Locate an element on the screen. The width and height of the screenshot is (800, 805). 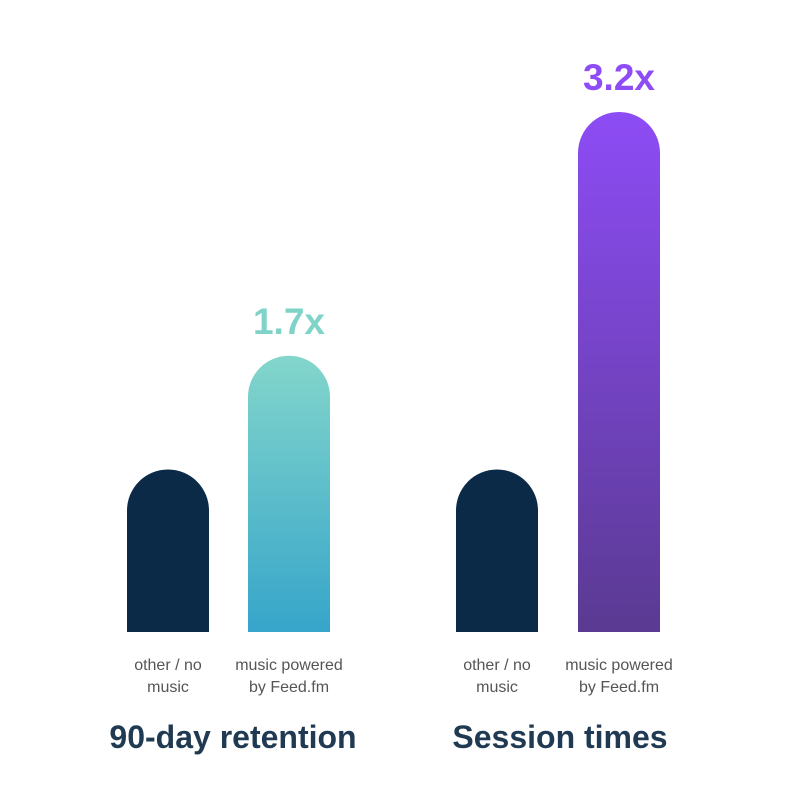
data-label-1: 1.7x is located at coordinates (289, 321).